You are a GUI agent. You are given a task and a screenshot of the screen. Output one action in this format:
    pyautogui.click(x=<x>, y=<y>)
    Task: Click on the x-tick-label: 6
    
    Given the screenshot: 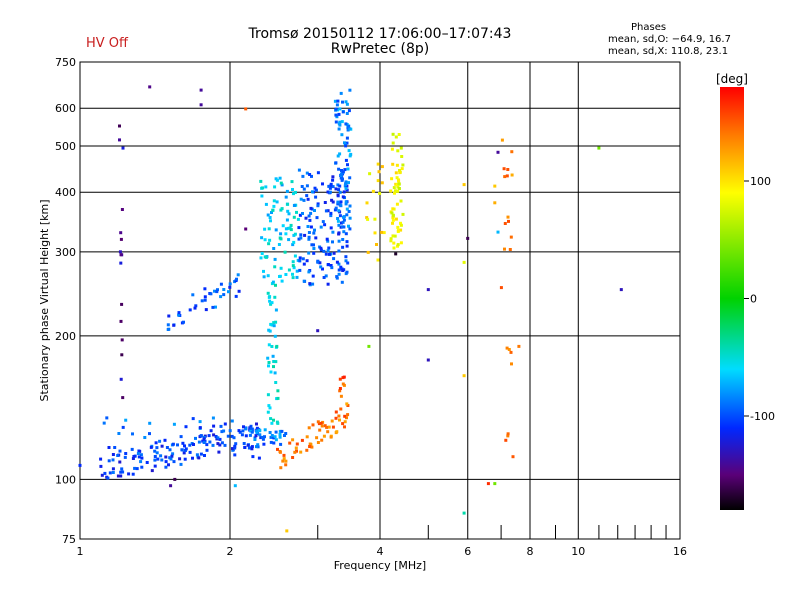 What is the action you would take?
    pyautogui.click(x=467, y=551)
    